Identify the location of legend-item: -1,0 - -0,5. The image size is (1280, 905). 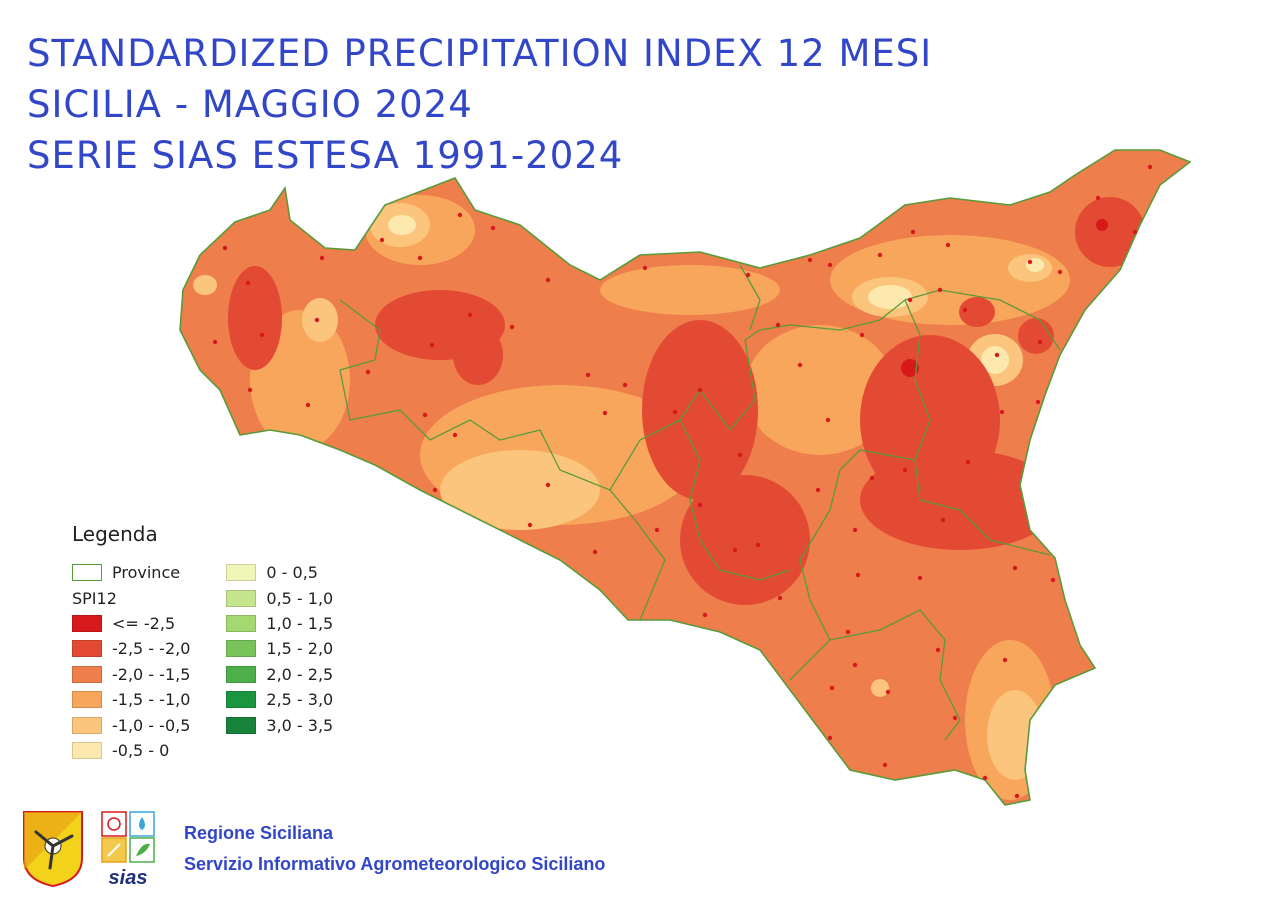
(131, 724).